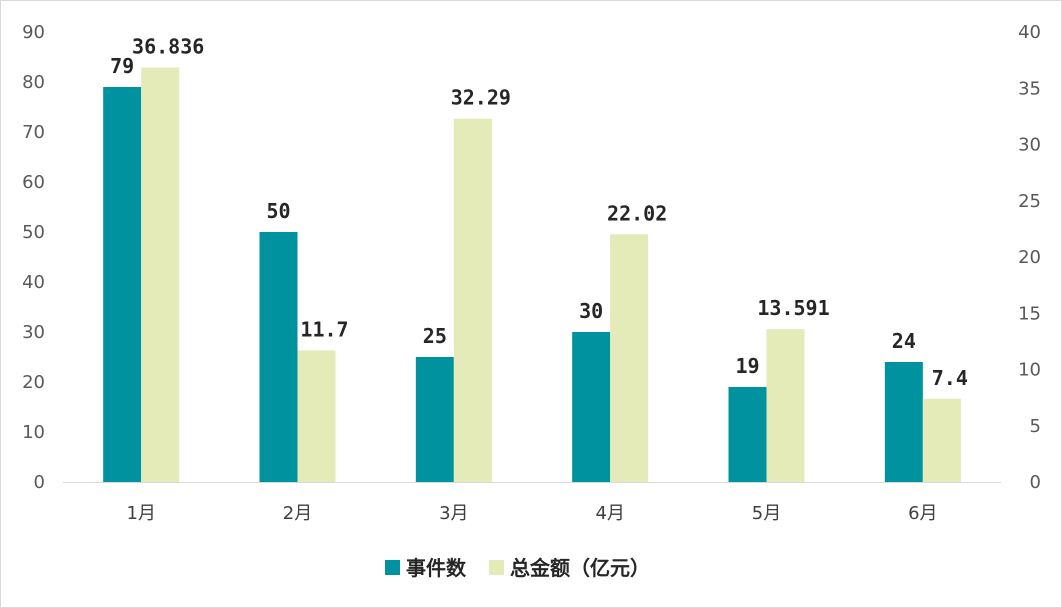  What do you see at coordinates (481, 98) in the screenshot?
I see `data-label: 32.29` at bounding box center [481, 98].